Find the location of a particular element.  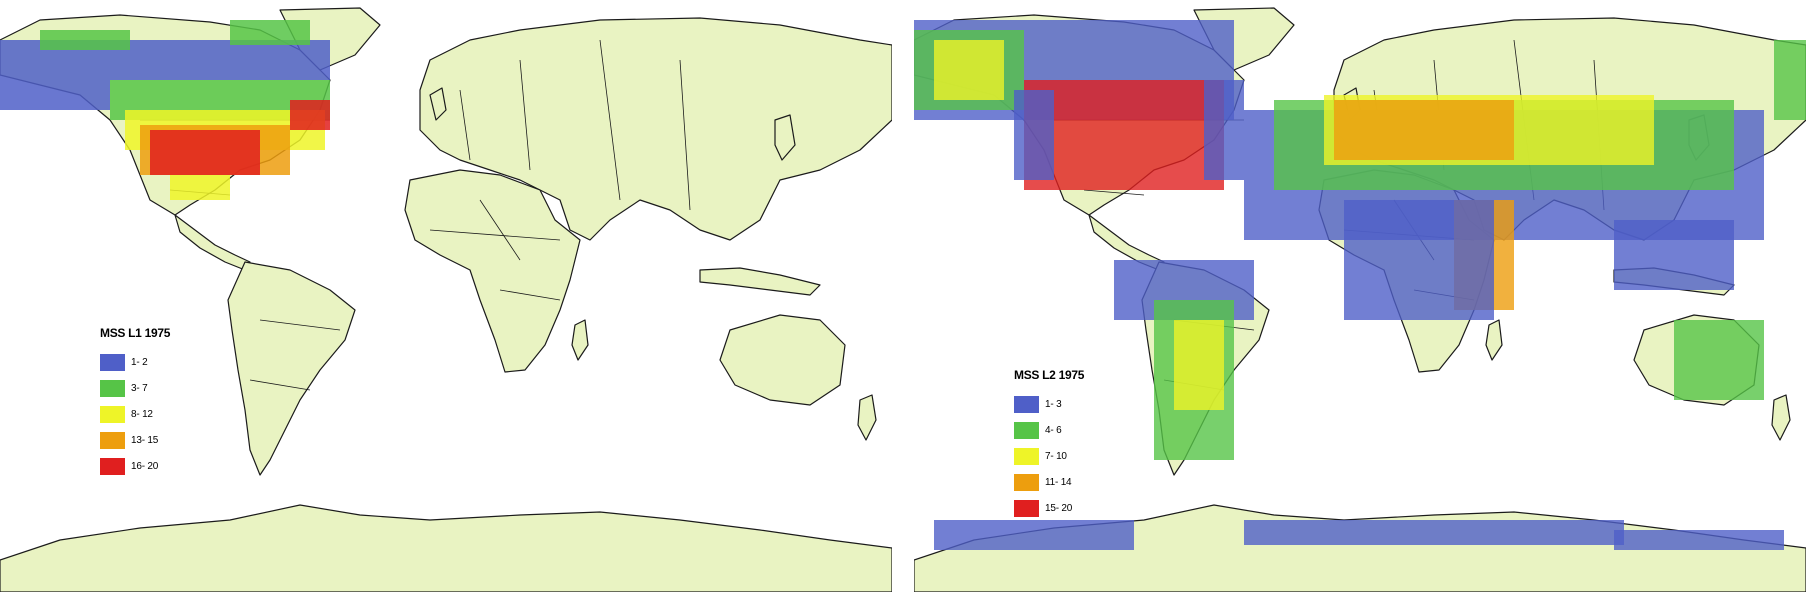

legend-item: 16- 20 is located at coordinates (135, 466).